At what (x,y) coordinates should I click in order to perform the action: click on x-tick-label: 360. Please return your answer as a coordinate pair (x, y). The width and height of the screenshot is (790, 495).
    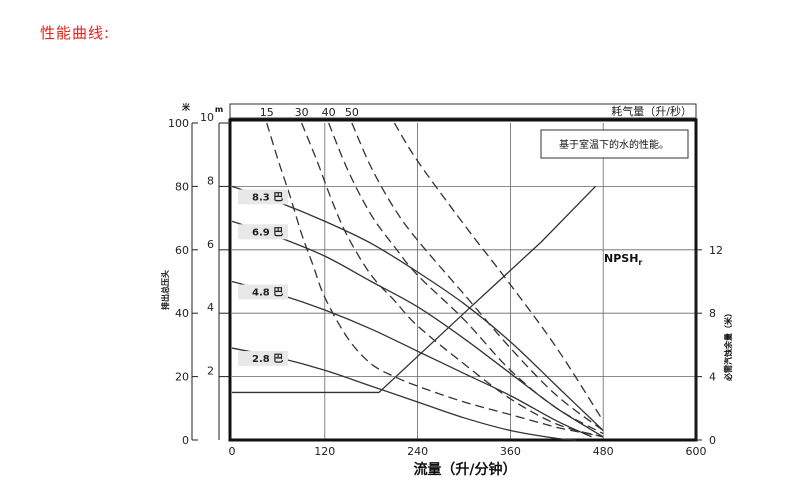
    Looking at the image, I should click on (510, 451).